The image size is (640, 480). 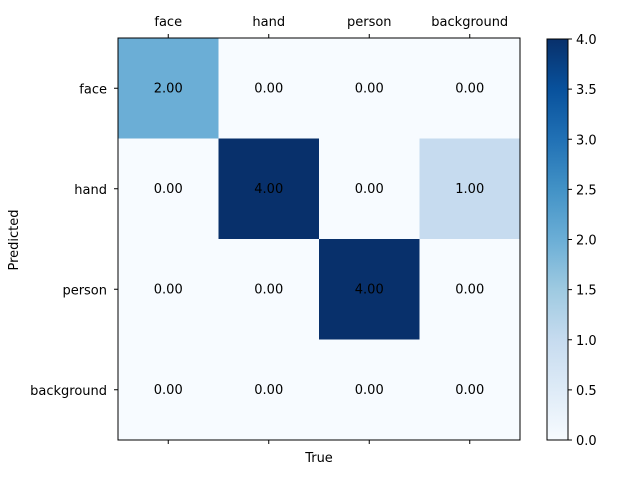 What do you see at coordinates (586, 190) in the screenshot?
I see `colorbar-tick-label: 2.5` at bounding box center [586, 190].